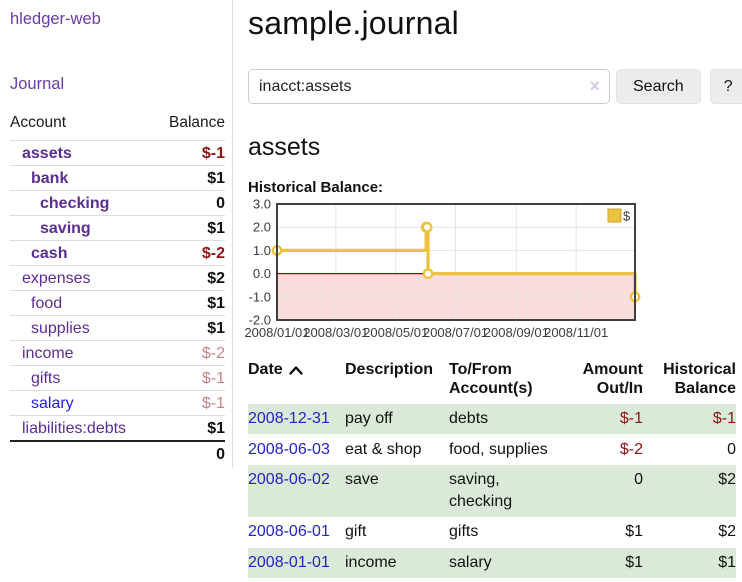  Describe the element at coordinates (492, 419) in the screenshot. I see `transaction-row: 2008-12-31 pay off debts $-1 $-1` at that location.